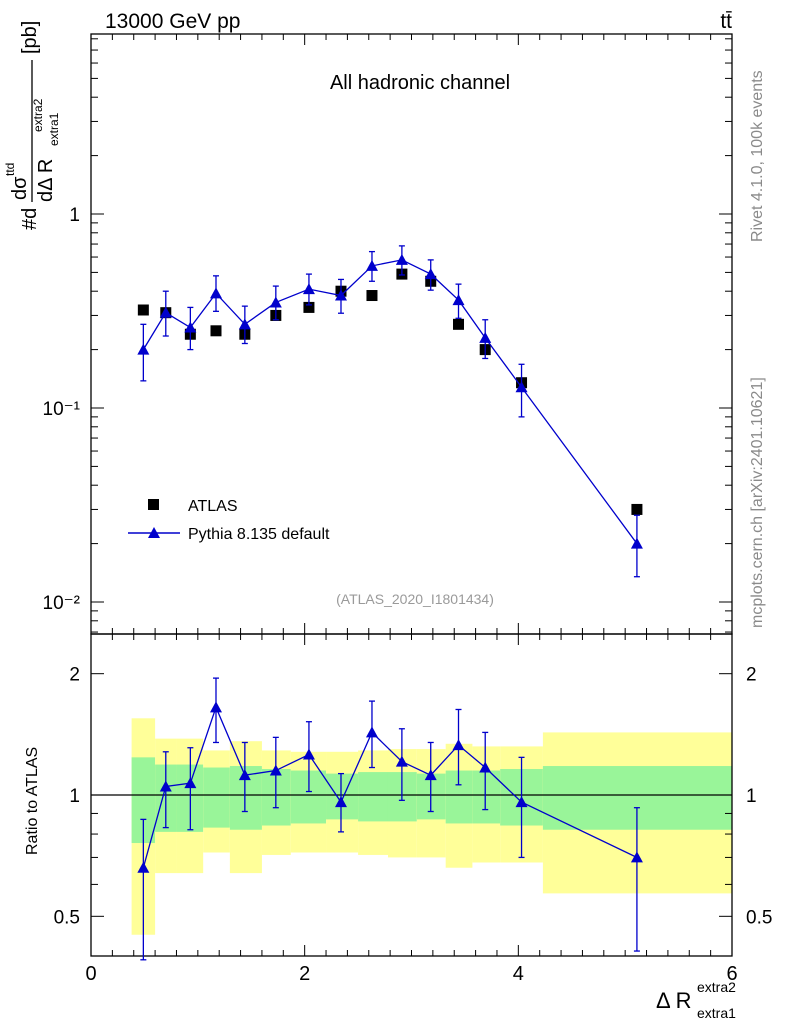  Describe the element at coordinates (62, 409) in the screenshot. I see `main-y-tick-label-1: 10⁻¹` at that location.